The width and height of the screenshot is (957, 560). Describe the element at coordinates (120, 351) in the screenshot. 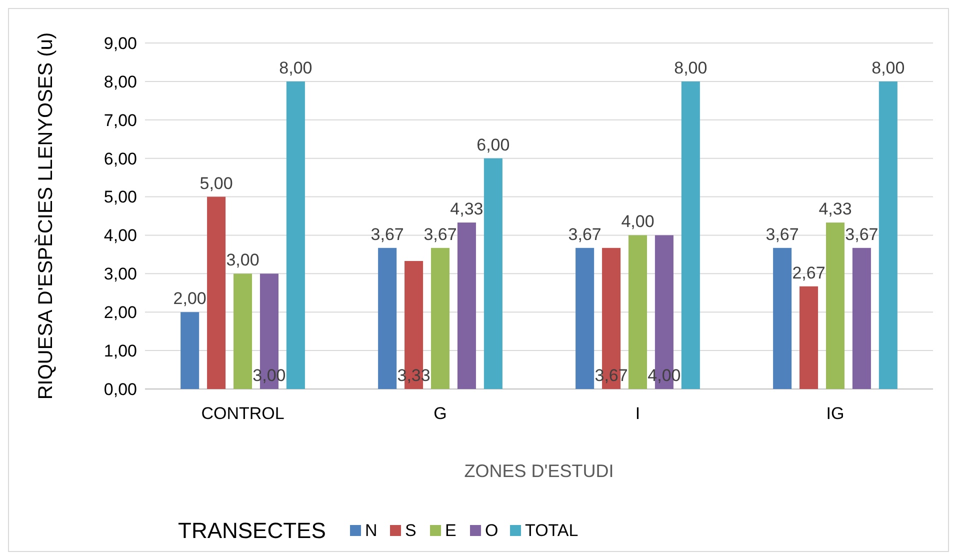

I see `y-tick-label: 1,00` at that location.